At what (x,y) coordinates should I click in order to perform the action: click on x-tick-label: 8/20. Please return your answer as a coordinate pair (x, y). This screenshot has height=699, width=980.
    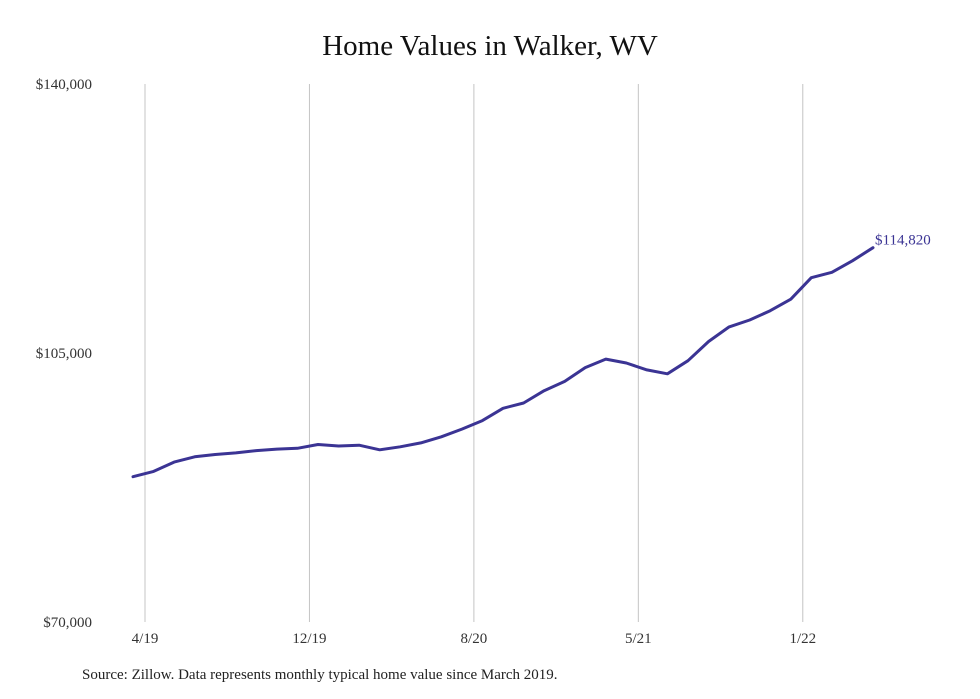
    Looking at the image, I should click on (474, 639).